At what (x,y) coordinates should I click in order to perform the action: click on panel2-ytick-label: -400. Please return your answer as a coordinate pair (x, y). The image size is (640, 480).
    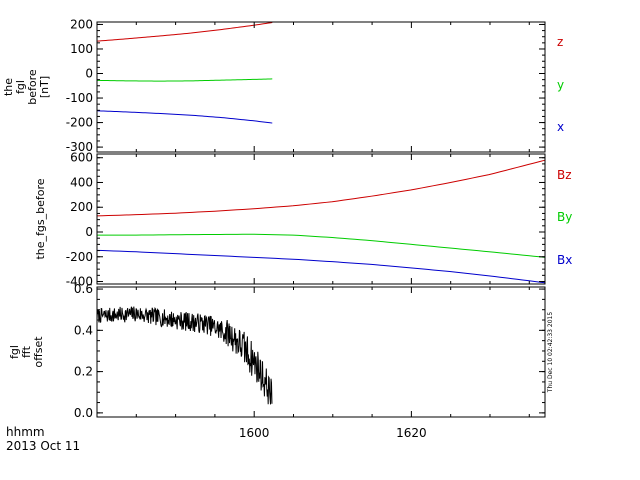
    Looking at the image, I should click on (79, 282).